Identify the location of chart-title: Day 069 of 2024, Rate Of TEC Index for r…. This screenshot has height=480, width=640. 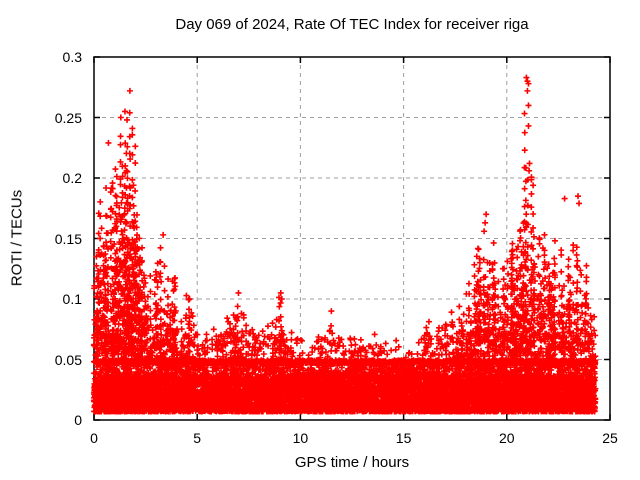
(352, 24).